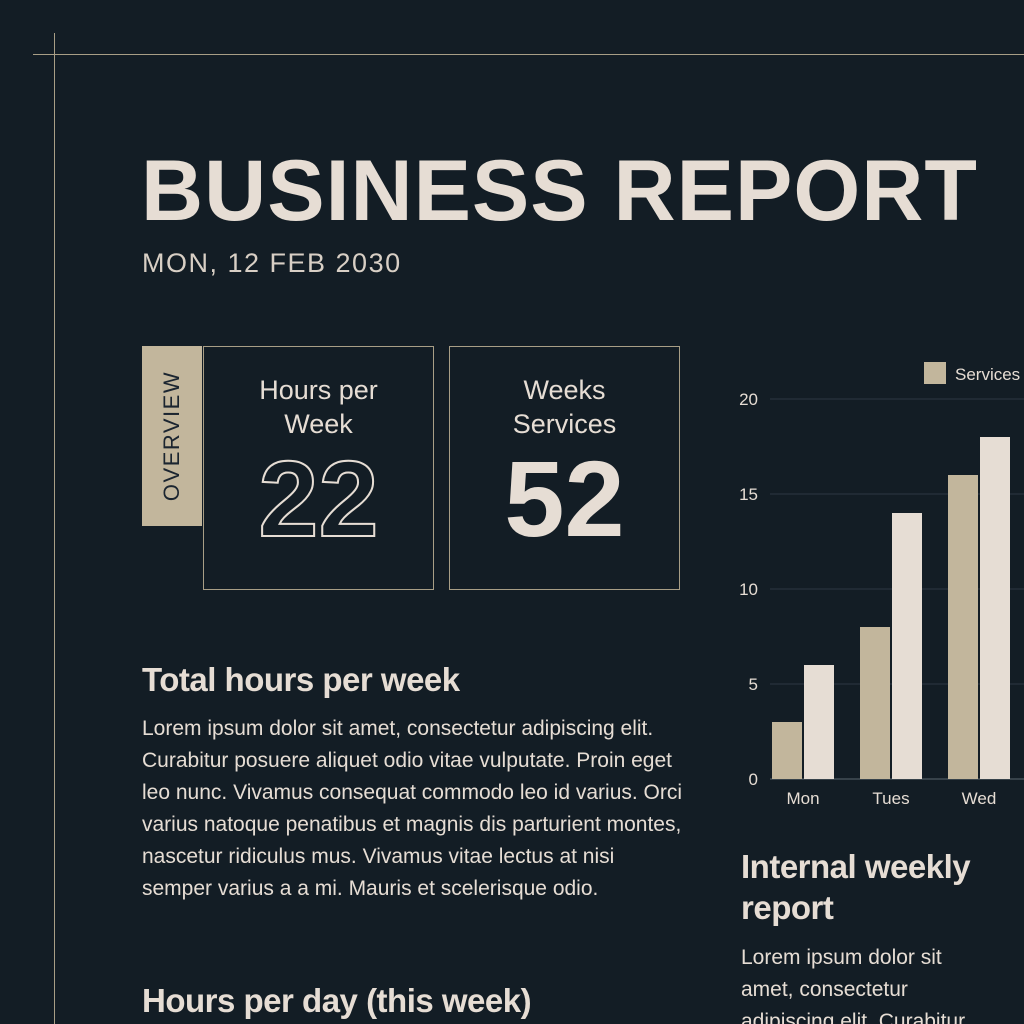 The width and height of the screenshot is (1024, 1024). I want to click on x-tick-label: Tues, so click(890, 798).